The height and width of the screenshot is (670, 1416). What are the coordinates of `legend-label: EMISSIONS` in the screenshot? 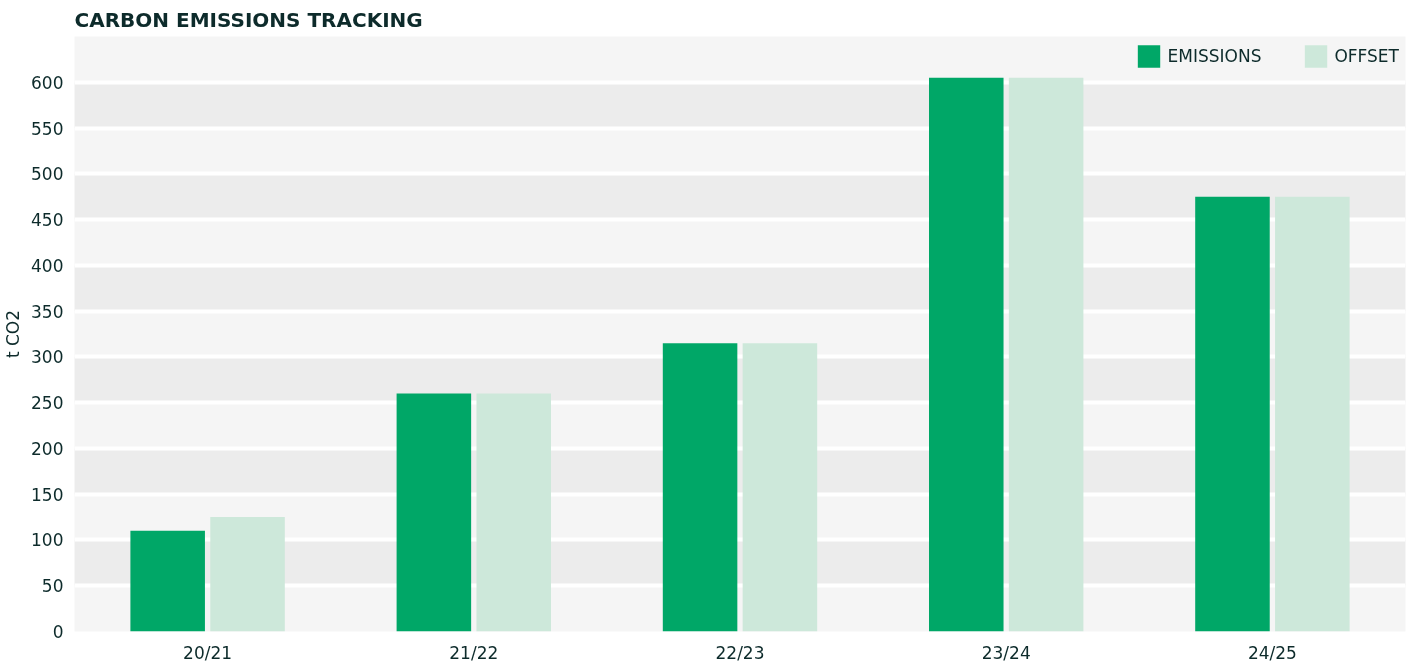 It's located at (1214, 56).